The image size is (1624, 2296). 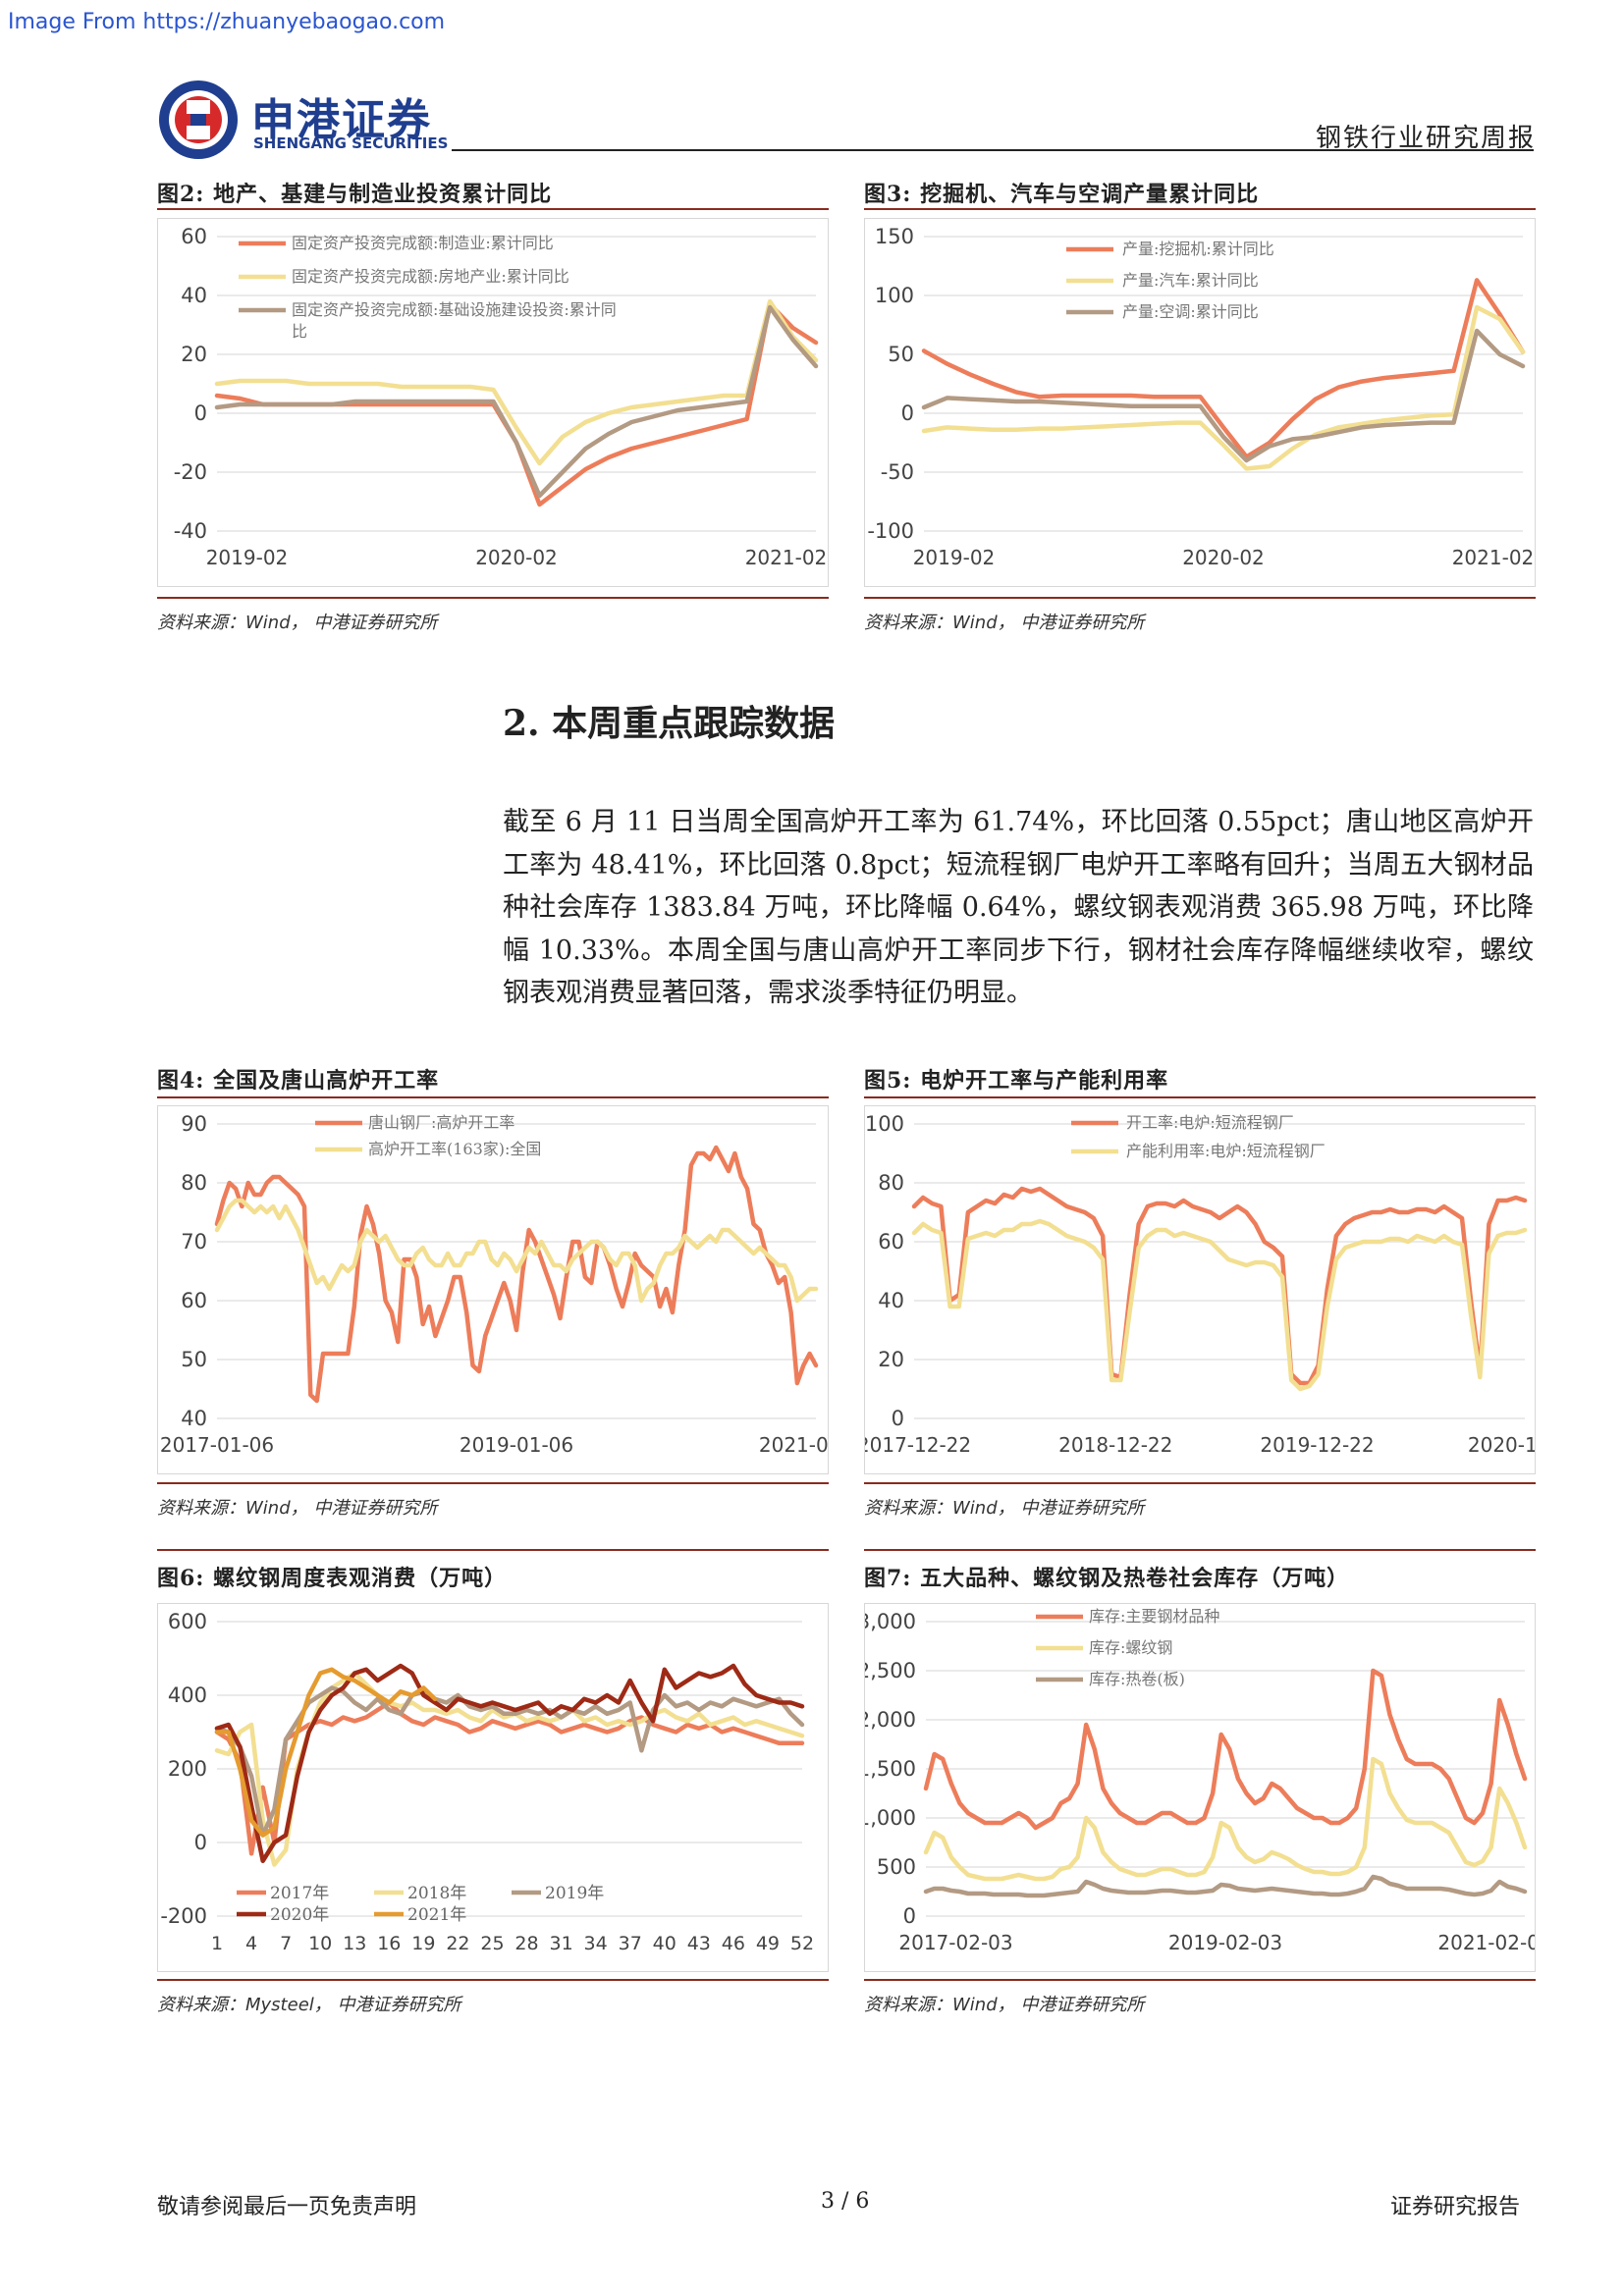 What do you see at coordinates (890, 1769) in the screenshot?
I see `fig7-ytick-label: 1,500` at bounding box center [890, 1769].